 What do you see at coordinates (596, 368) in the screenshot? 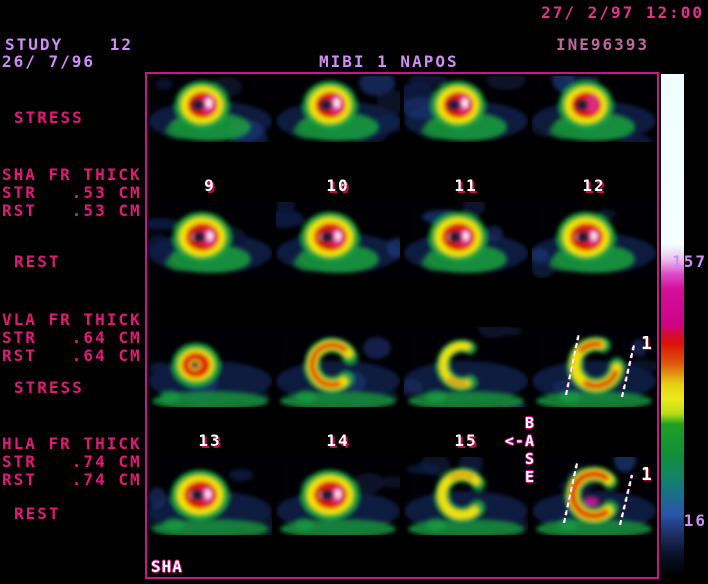
I see `slice-image-r3c4` at bounding box center [596, 368].